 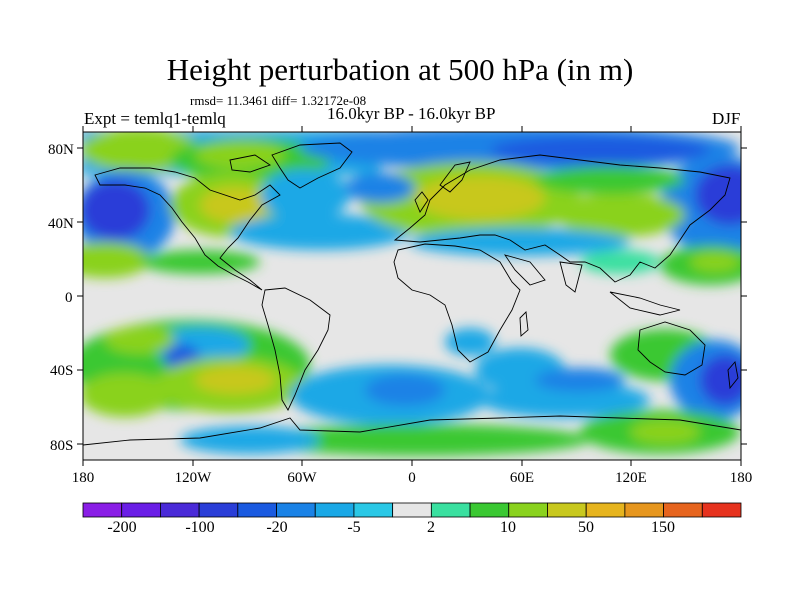 I want to click on lat-label-80n: 80N, so click(x=61, y=150).